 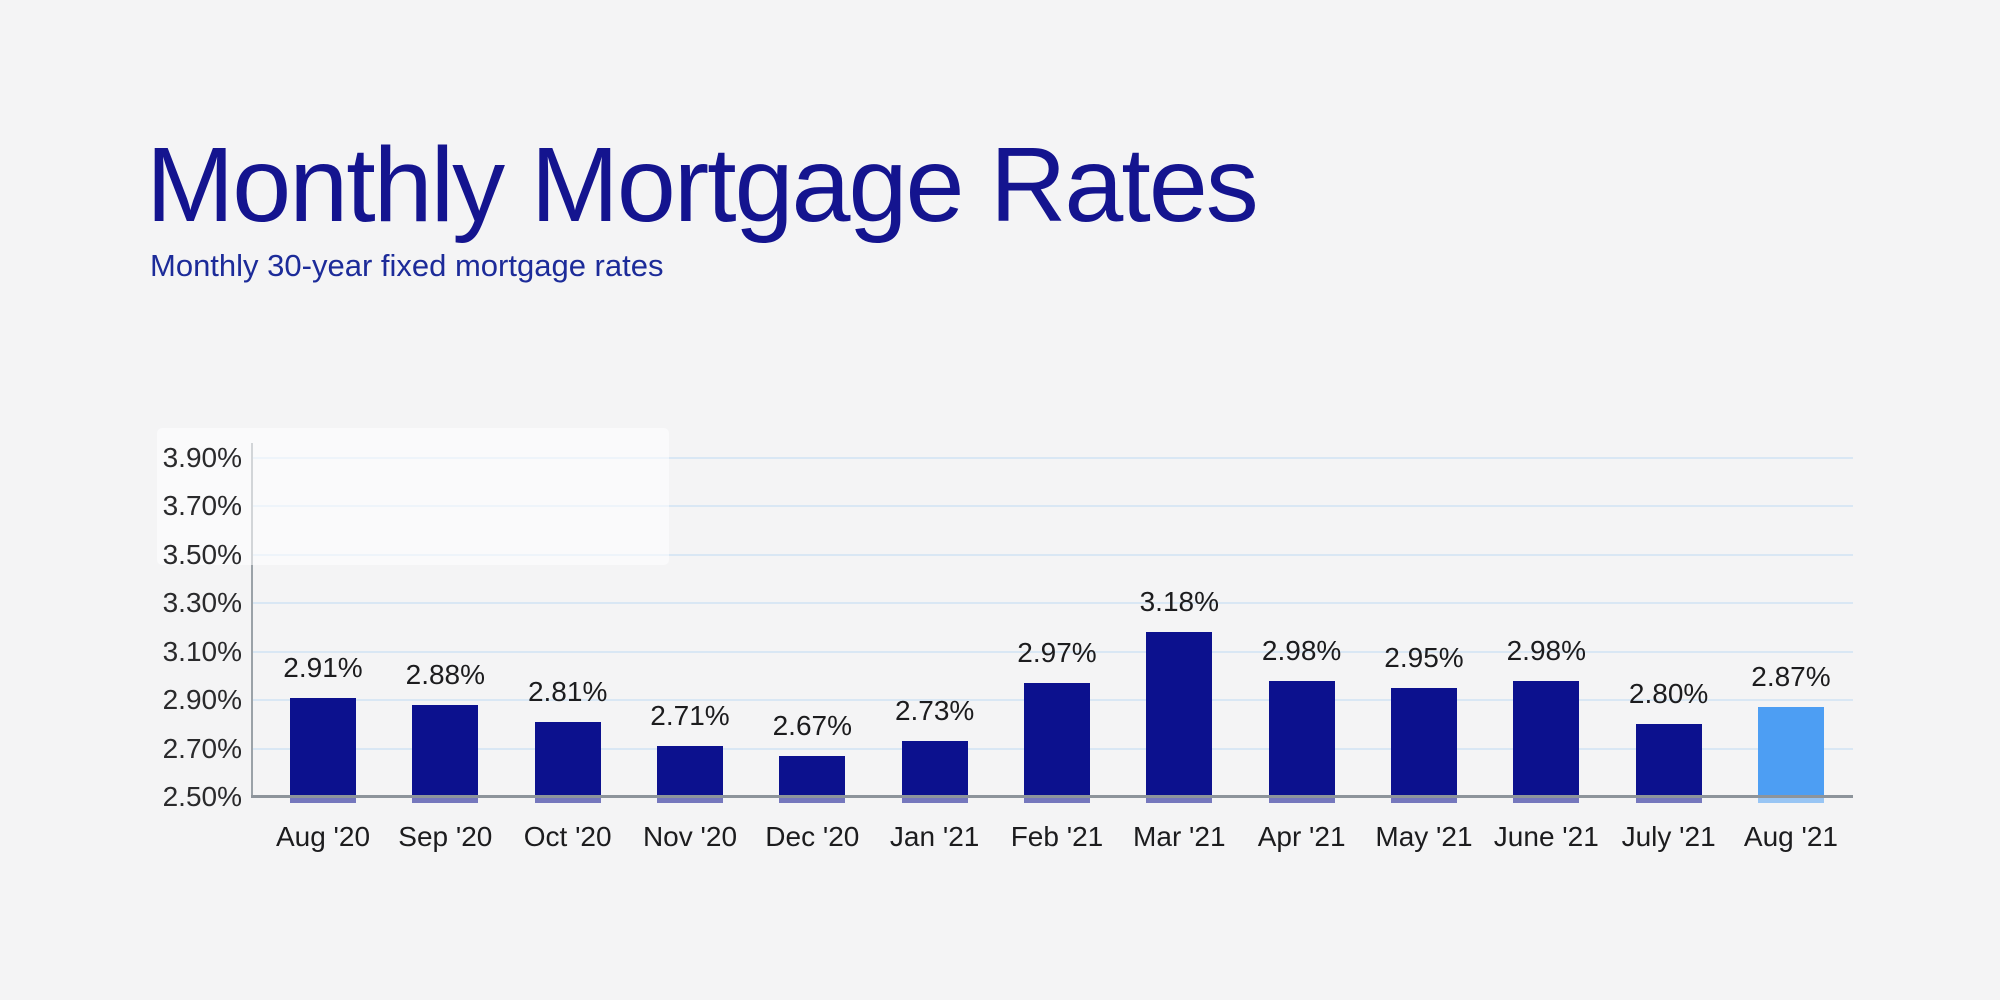 I want to click on x-axis-line, so click(x=1052, y=796).